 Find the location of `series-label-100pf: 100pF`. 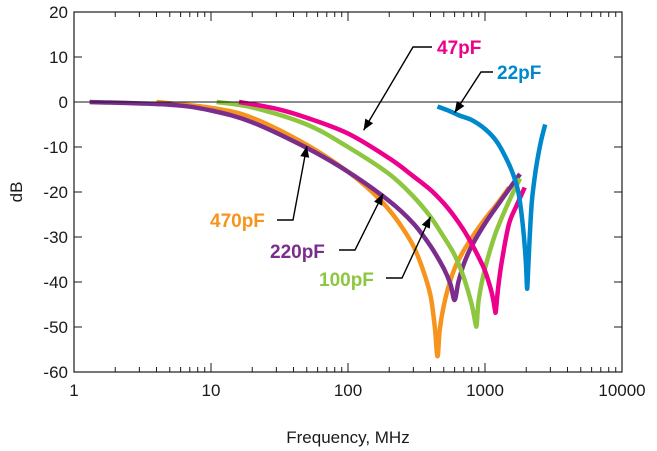

series-label-100pf: 100pF is located at coordinates (346, 280).